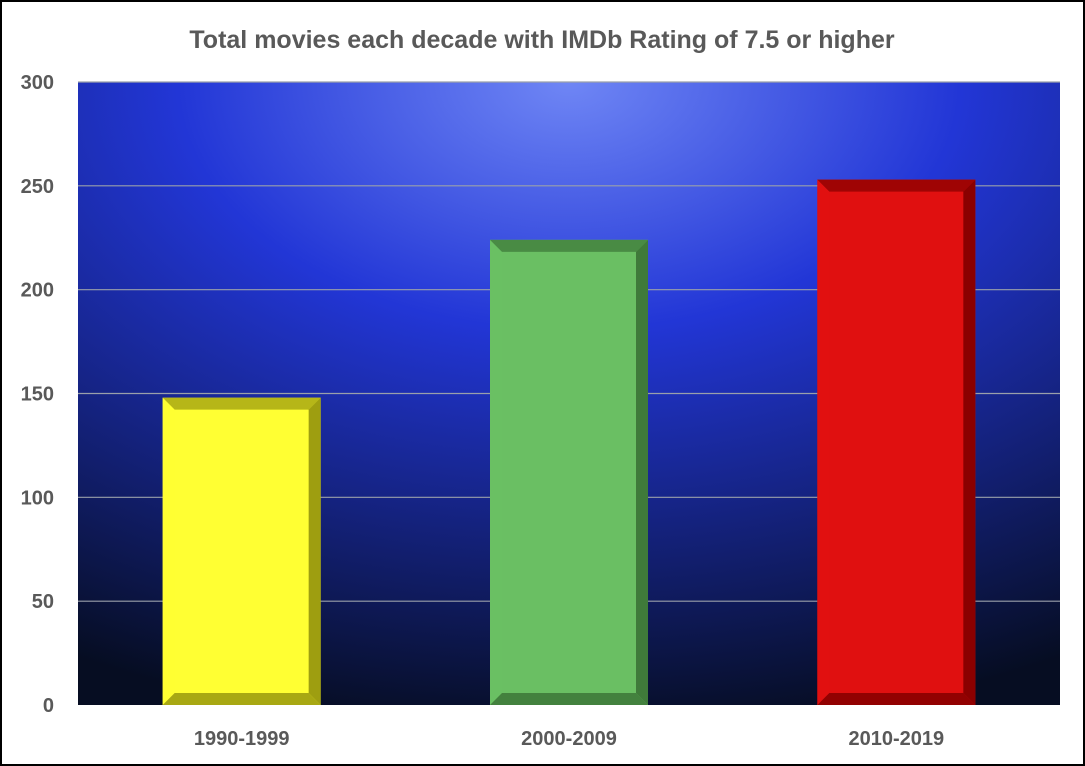 Image resolution: width=1085 pixels, height=766 pixels. I want to click on bar-1990-1999, so click(241, 551).